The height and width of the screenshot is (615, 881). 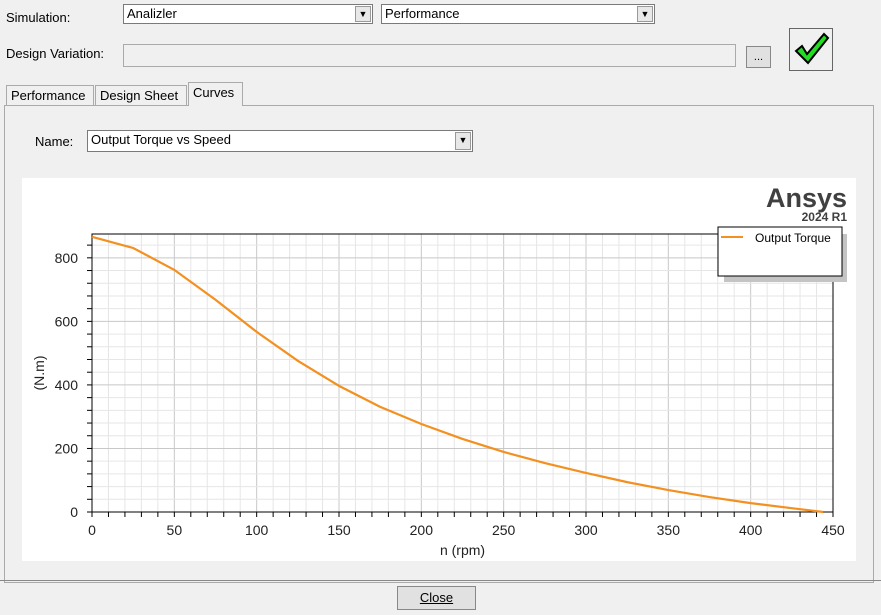 What do you see at coordinates (280, 141) in the screenshot?
I see `curve-name-select: Output Torque vs Speed ▼` at bounding box center [280, 141].